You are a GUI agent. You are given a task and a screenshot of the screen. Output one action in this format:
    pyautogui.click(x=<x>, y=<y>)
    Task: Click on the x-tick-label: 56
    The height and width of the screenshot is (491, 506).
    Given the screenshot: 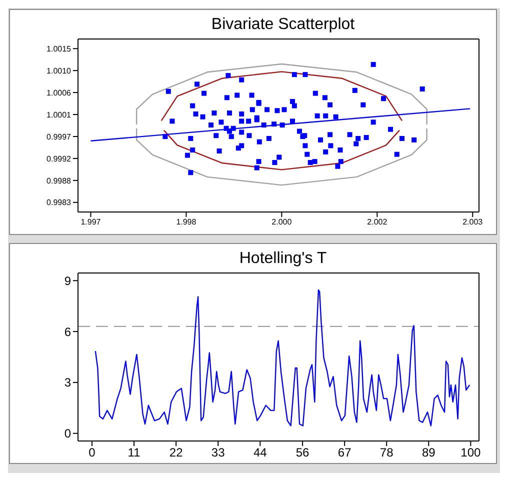 What is the action you would take?
    pyautogui.click(x=303, y=453)
    